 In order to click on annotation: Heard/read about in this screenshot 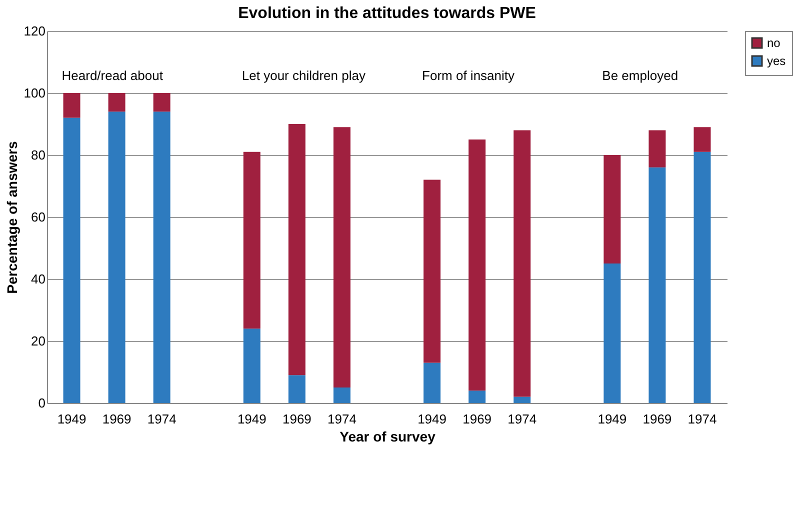, I will do `click(113, 75)`.